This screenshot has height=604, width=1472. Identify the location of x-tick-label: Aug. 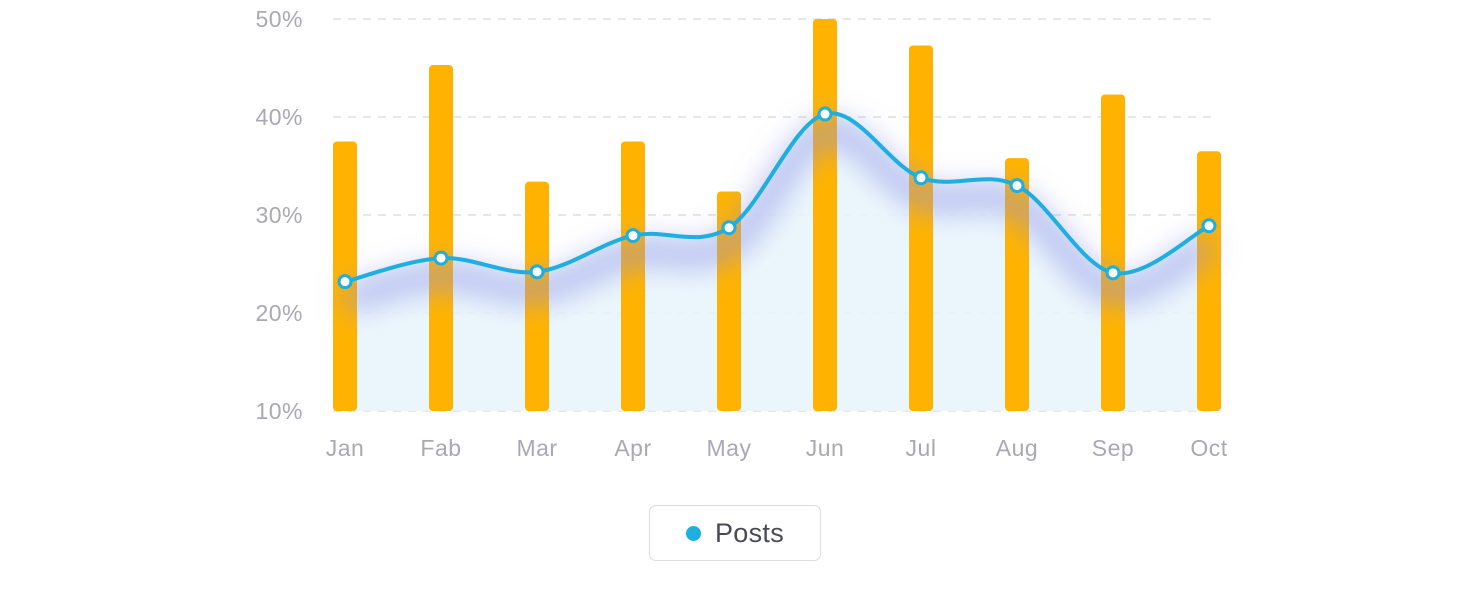
(1017, 448).